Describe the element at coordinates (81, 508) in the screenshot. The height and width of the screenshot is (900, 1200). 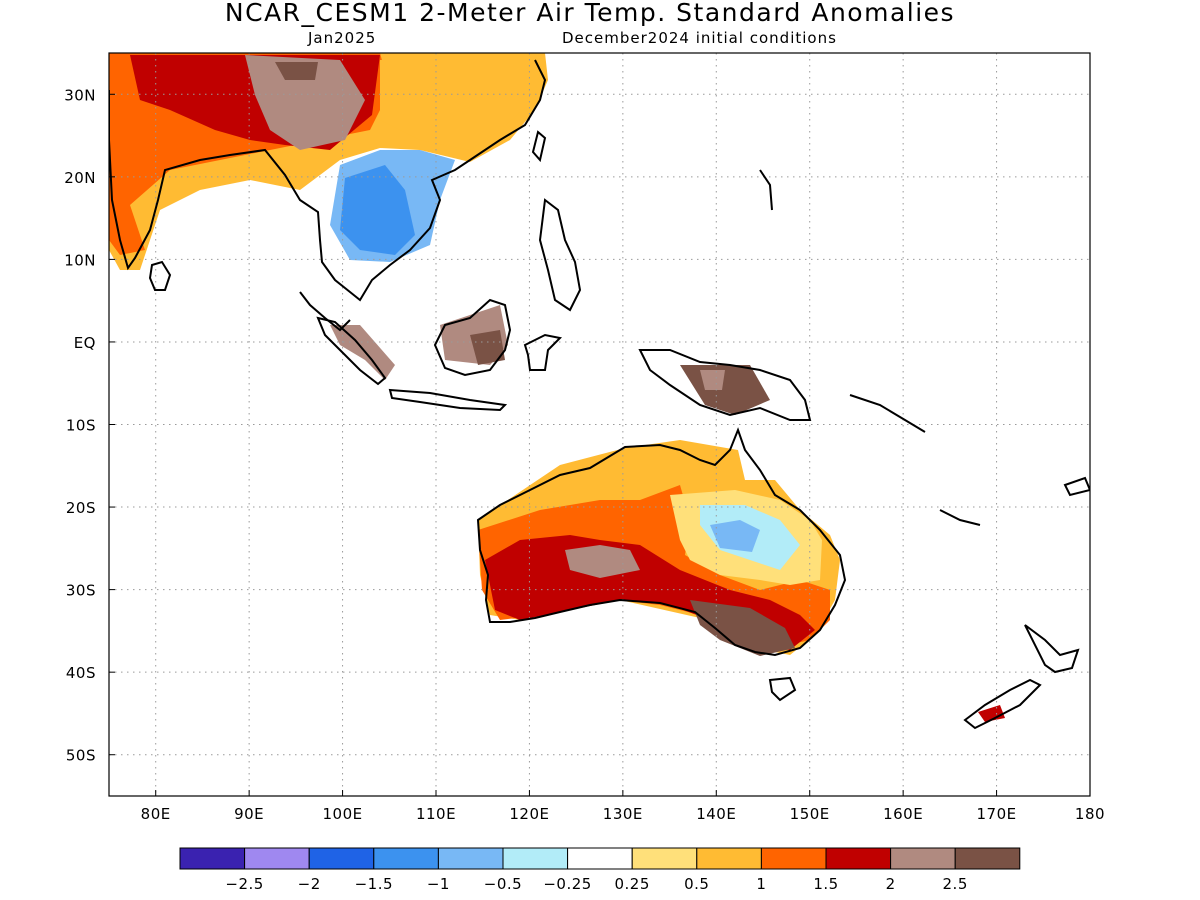
I see `lat-tick-label: 20S` at that location.